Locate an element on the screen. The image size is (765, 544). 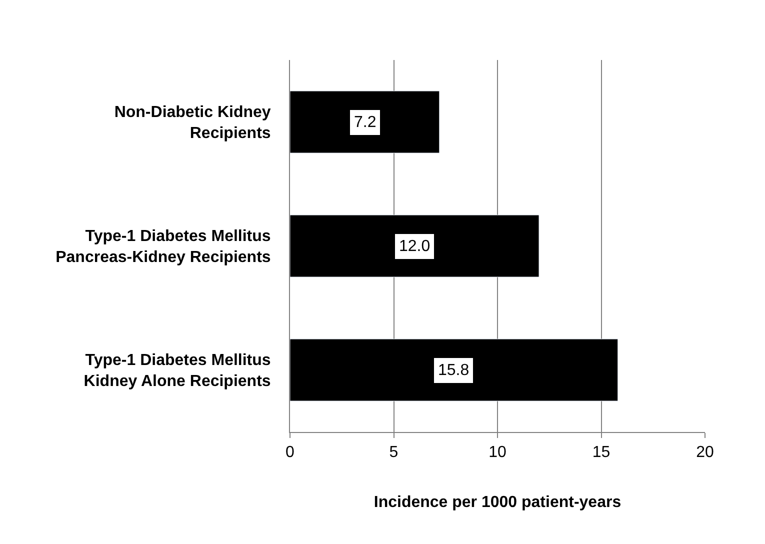
x-tick-label: 5 is located at coordinates (393, 453).